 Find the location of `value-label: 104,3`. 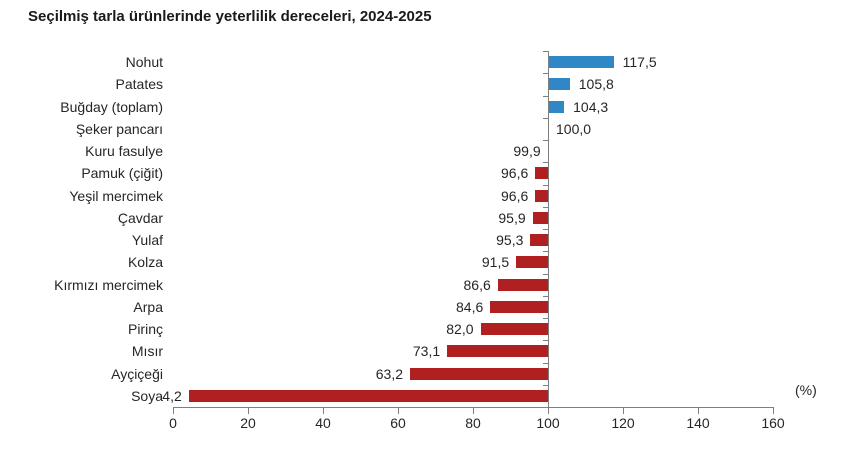

value-label: 104,3 is located at coordinates (591, 106).